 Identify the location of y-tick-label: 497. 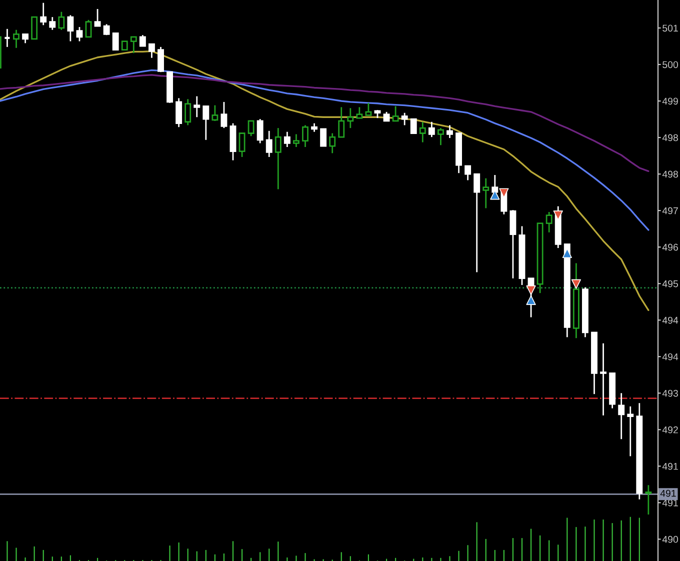
(670, 210).